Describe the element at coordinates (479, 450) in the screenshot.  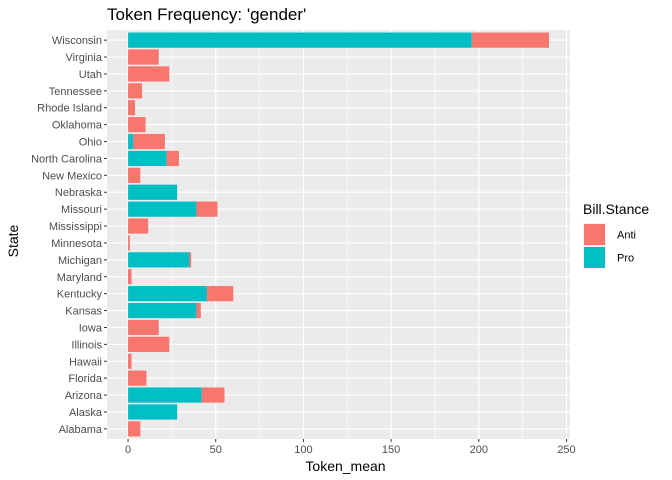
I see `x-tick-label: 200` at that location.